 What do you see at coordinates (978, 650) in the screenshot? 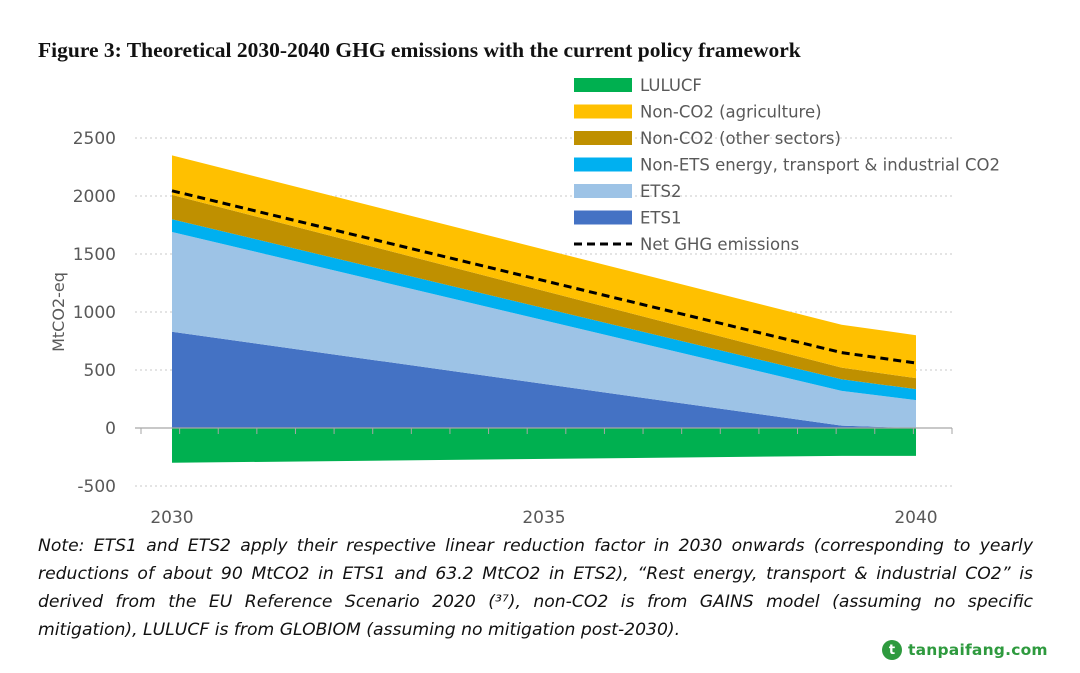
I see `watermark-text: tanpaifang.com` at bounding box center [978, 650].